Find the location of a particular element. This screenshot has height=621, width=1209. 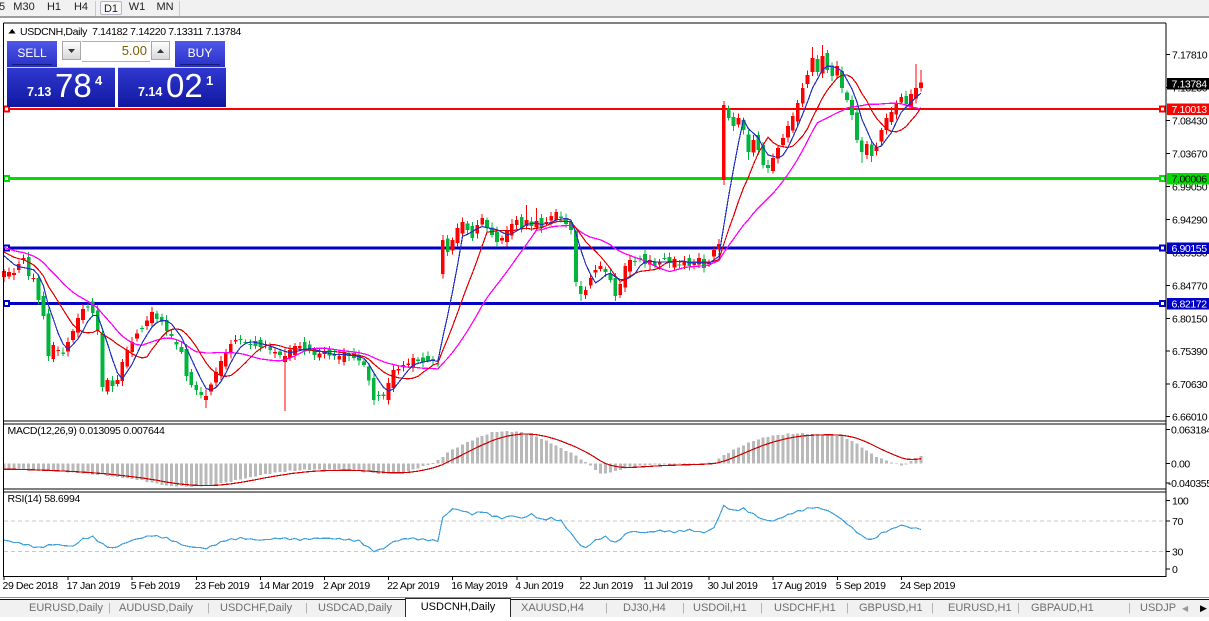

svg-text: 0 is located at coordinates (1175, 570).